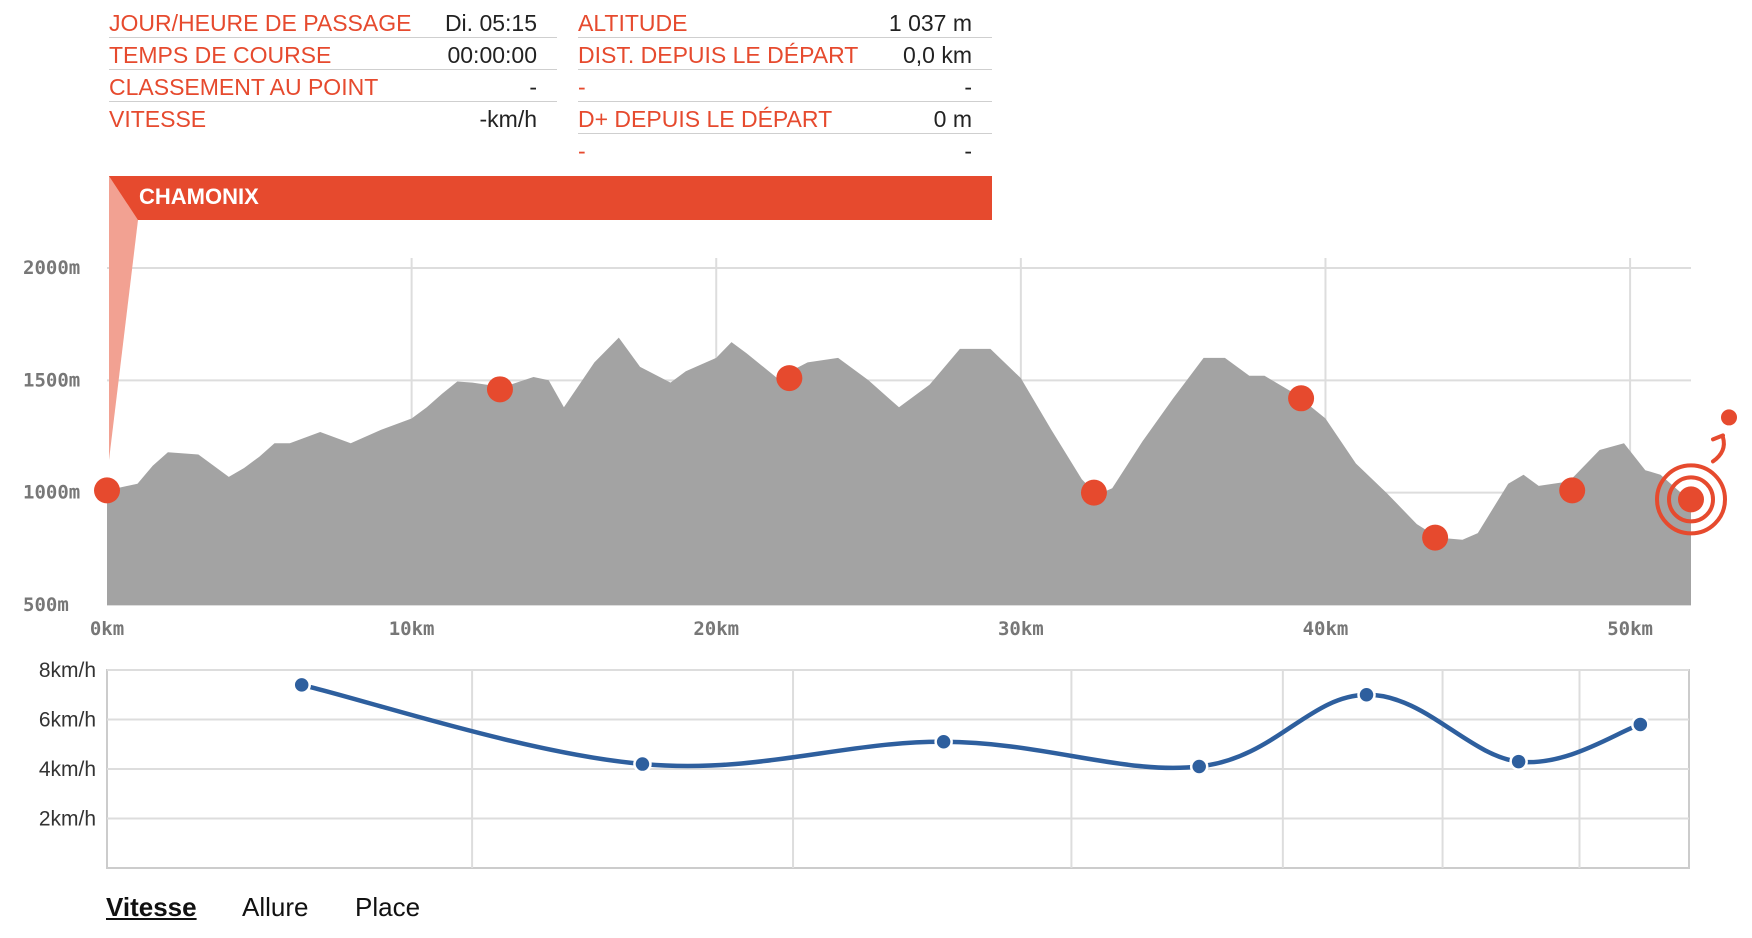  Describe the element at coordinates (67, 745) in the screenshot. I see `speed-axis: 8km/h 6km/h 4km/h 2km/h` at that location.